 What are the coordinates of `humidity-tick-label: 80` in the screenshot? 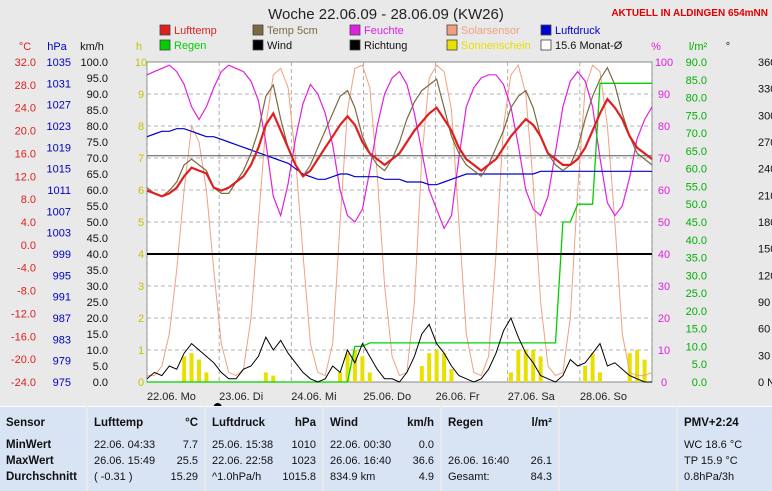 It's located at (664, 127).